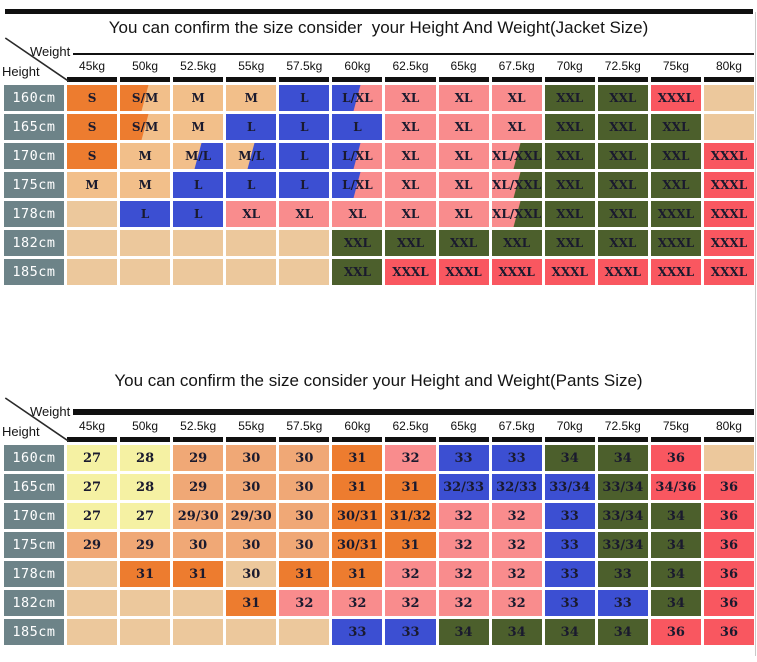  I want to click on table-row: 160cm S S/M M M L L/XL XL XL XL XXL XXL XXXL, so click(379, 98).